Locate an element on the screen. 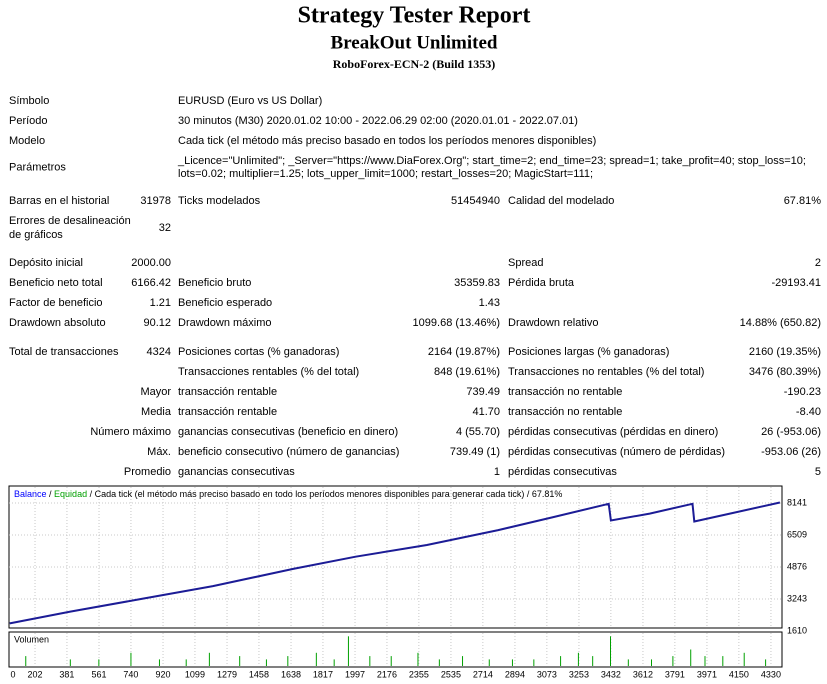 This screenshot has height=684, width=827. legend-entry: 67.81% is located at coordinates (547, 494).